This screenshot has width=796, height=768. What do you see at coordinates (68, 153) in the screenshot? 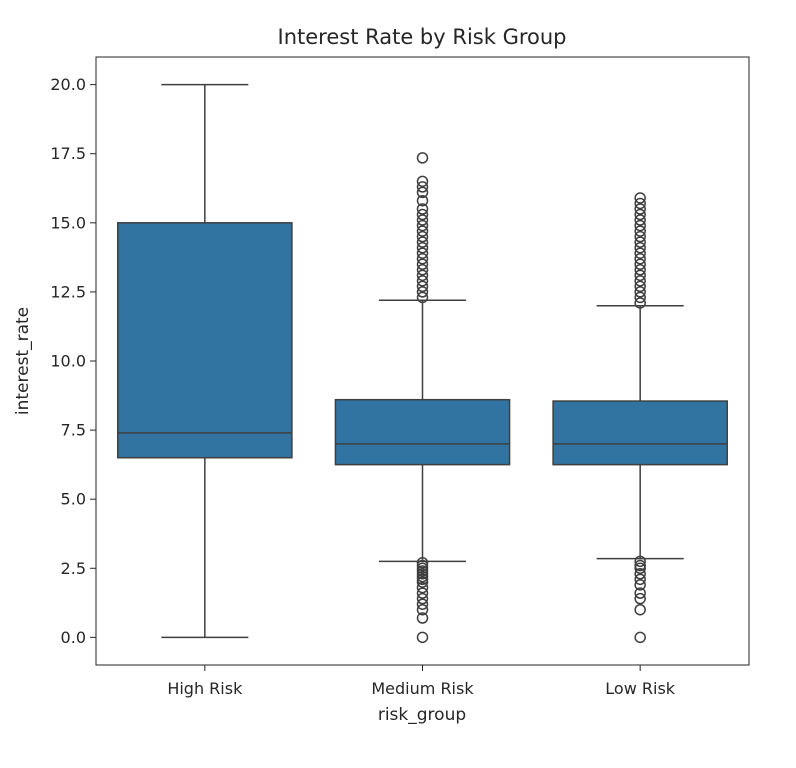
I see `y-tick-label: 17.5` at bounding box center [68, 153].